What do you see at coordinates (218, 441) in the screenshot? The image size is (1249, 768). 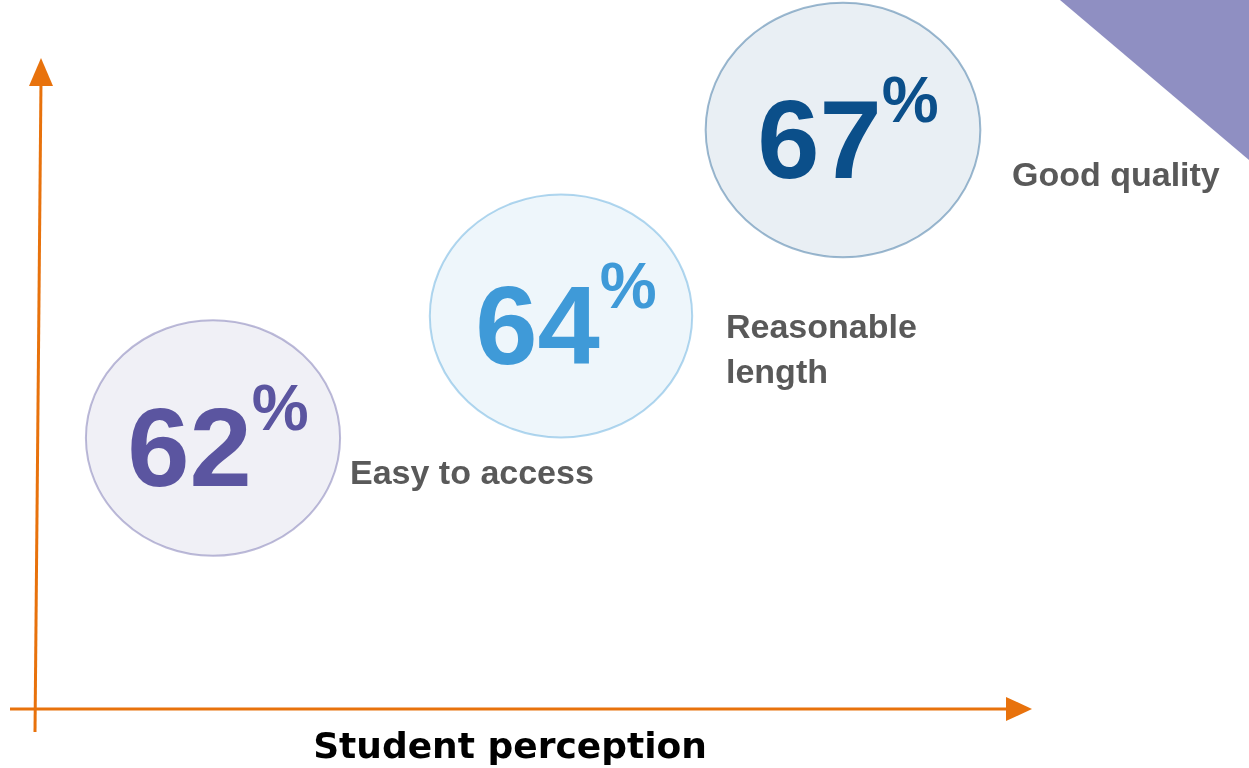 I see `data-label: 62%` at bounding box center [218, 441].